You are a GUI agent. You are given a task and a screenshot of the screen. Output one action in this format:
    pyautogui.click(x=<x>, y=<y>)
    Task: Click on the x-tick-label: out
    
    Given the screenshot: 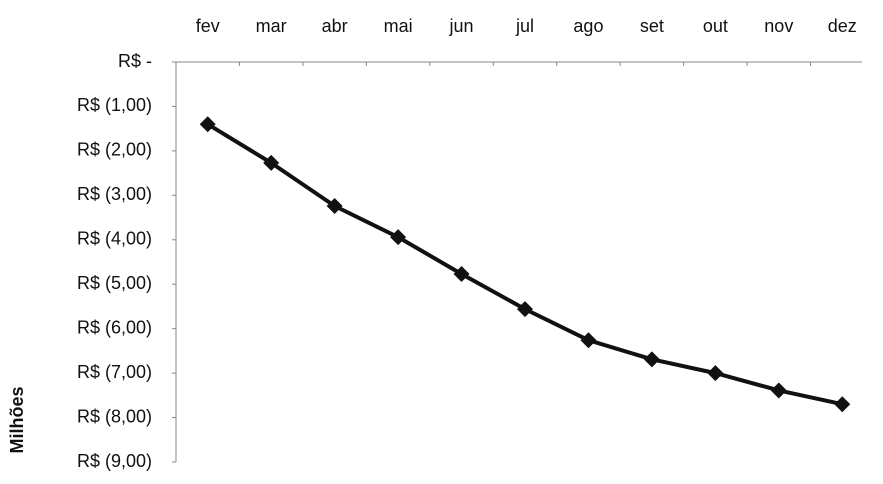 What is the action you would take?
    pyautogui.click(x=715, y=26)
    